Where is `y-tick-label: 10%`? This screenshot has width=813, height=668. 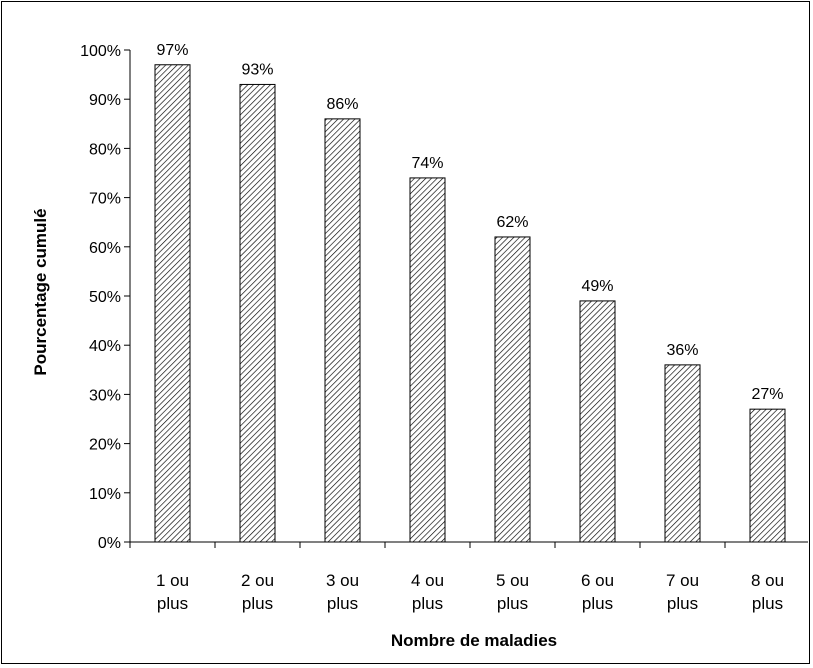
y-tick-label: 10% is located at coordinates (105, 494).